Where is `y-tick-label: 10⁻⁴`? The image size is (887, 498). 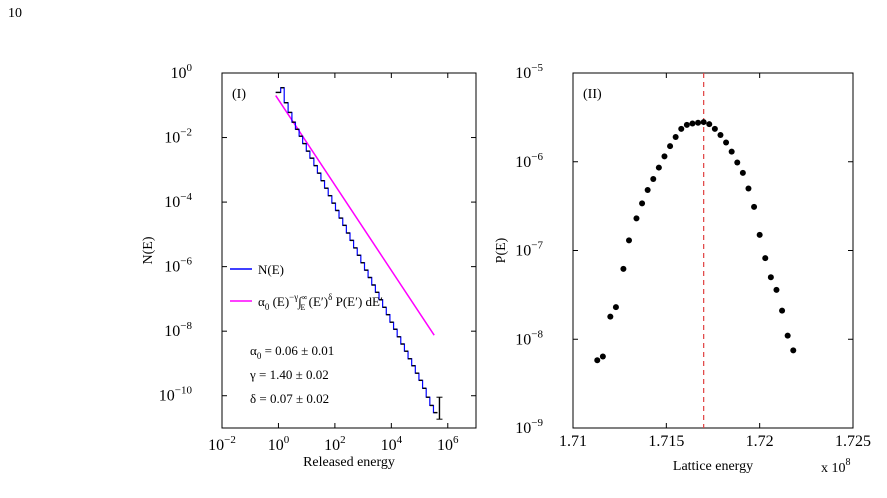
y-tick-label: 10⁻⁴ is located at coordinates (178, 201).